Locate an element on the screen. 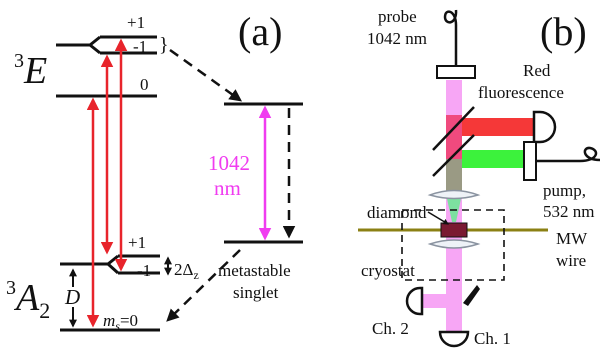 This screenshot has width=608, height=350. pump-collimator is located at coordinates (530, 161).